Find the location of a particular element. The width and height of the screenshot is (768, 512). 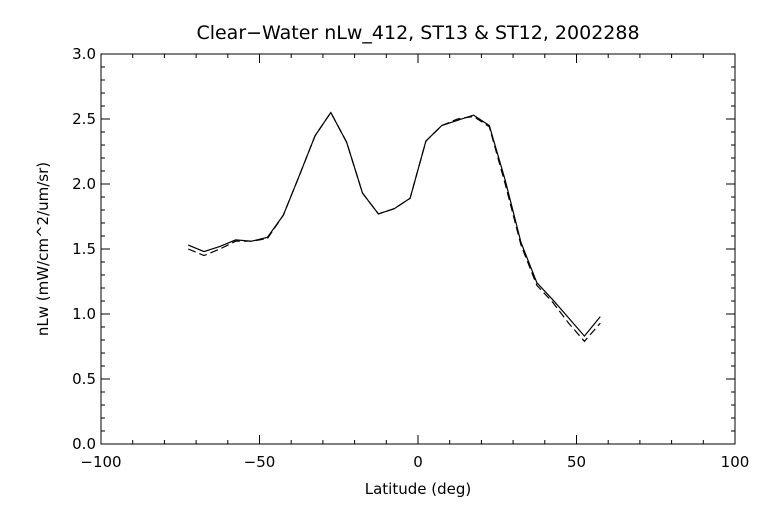

y-tick-label: 1.5 is located at coordinates (84, 249).